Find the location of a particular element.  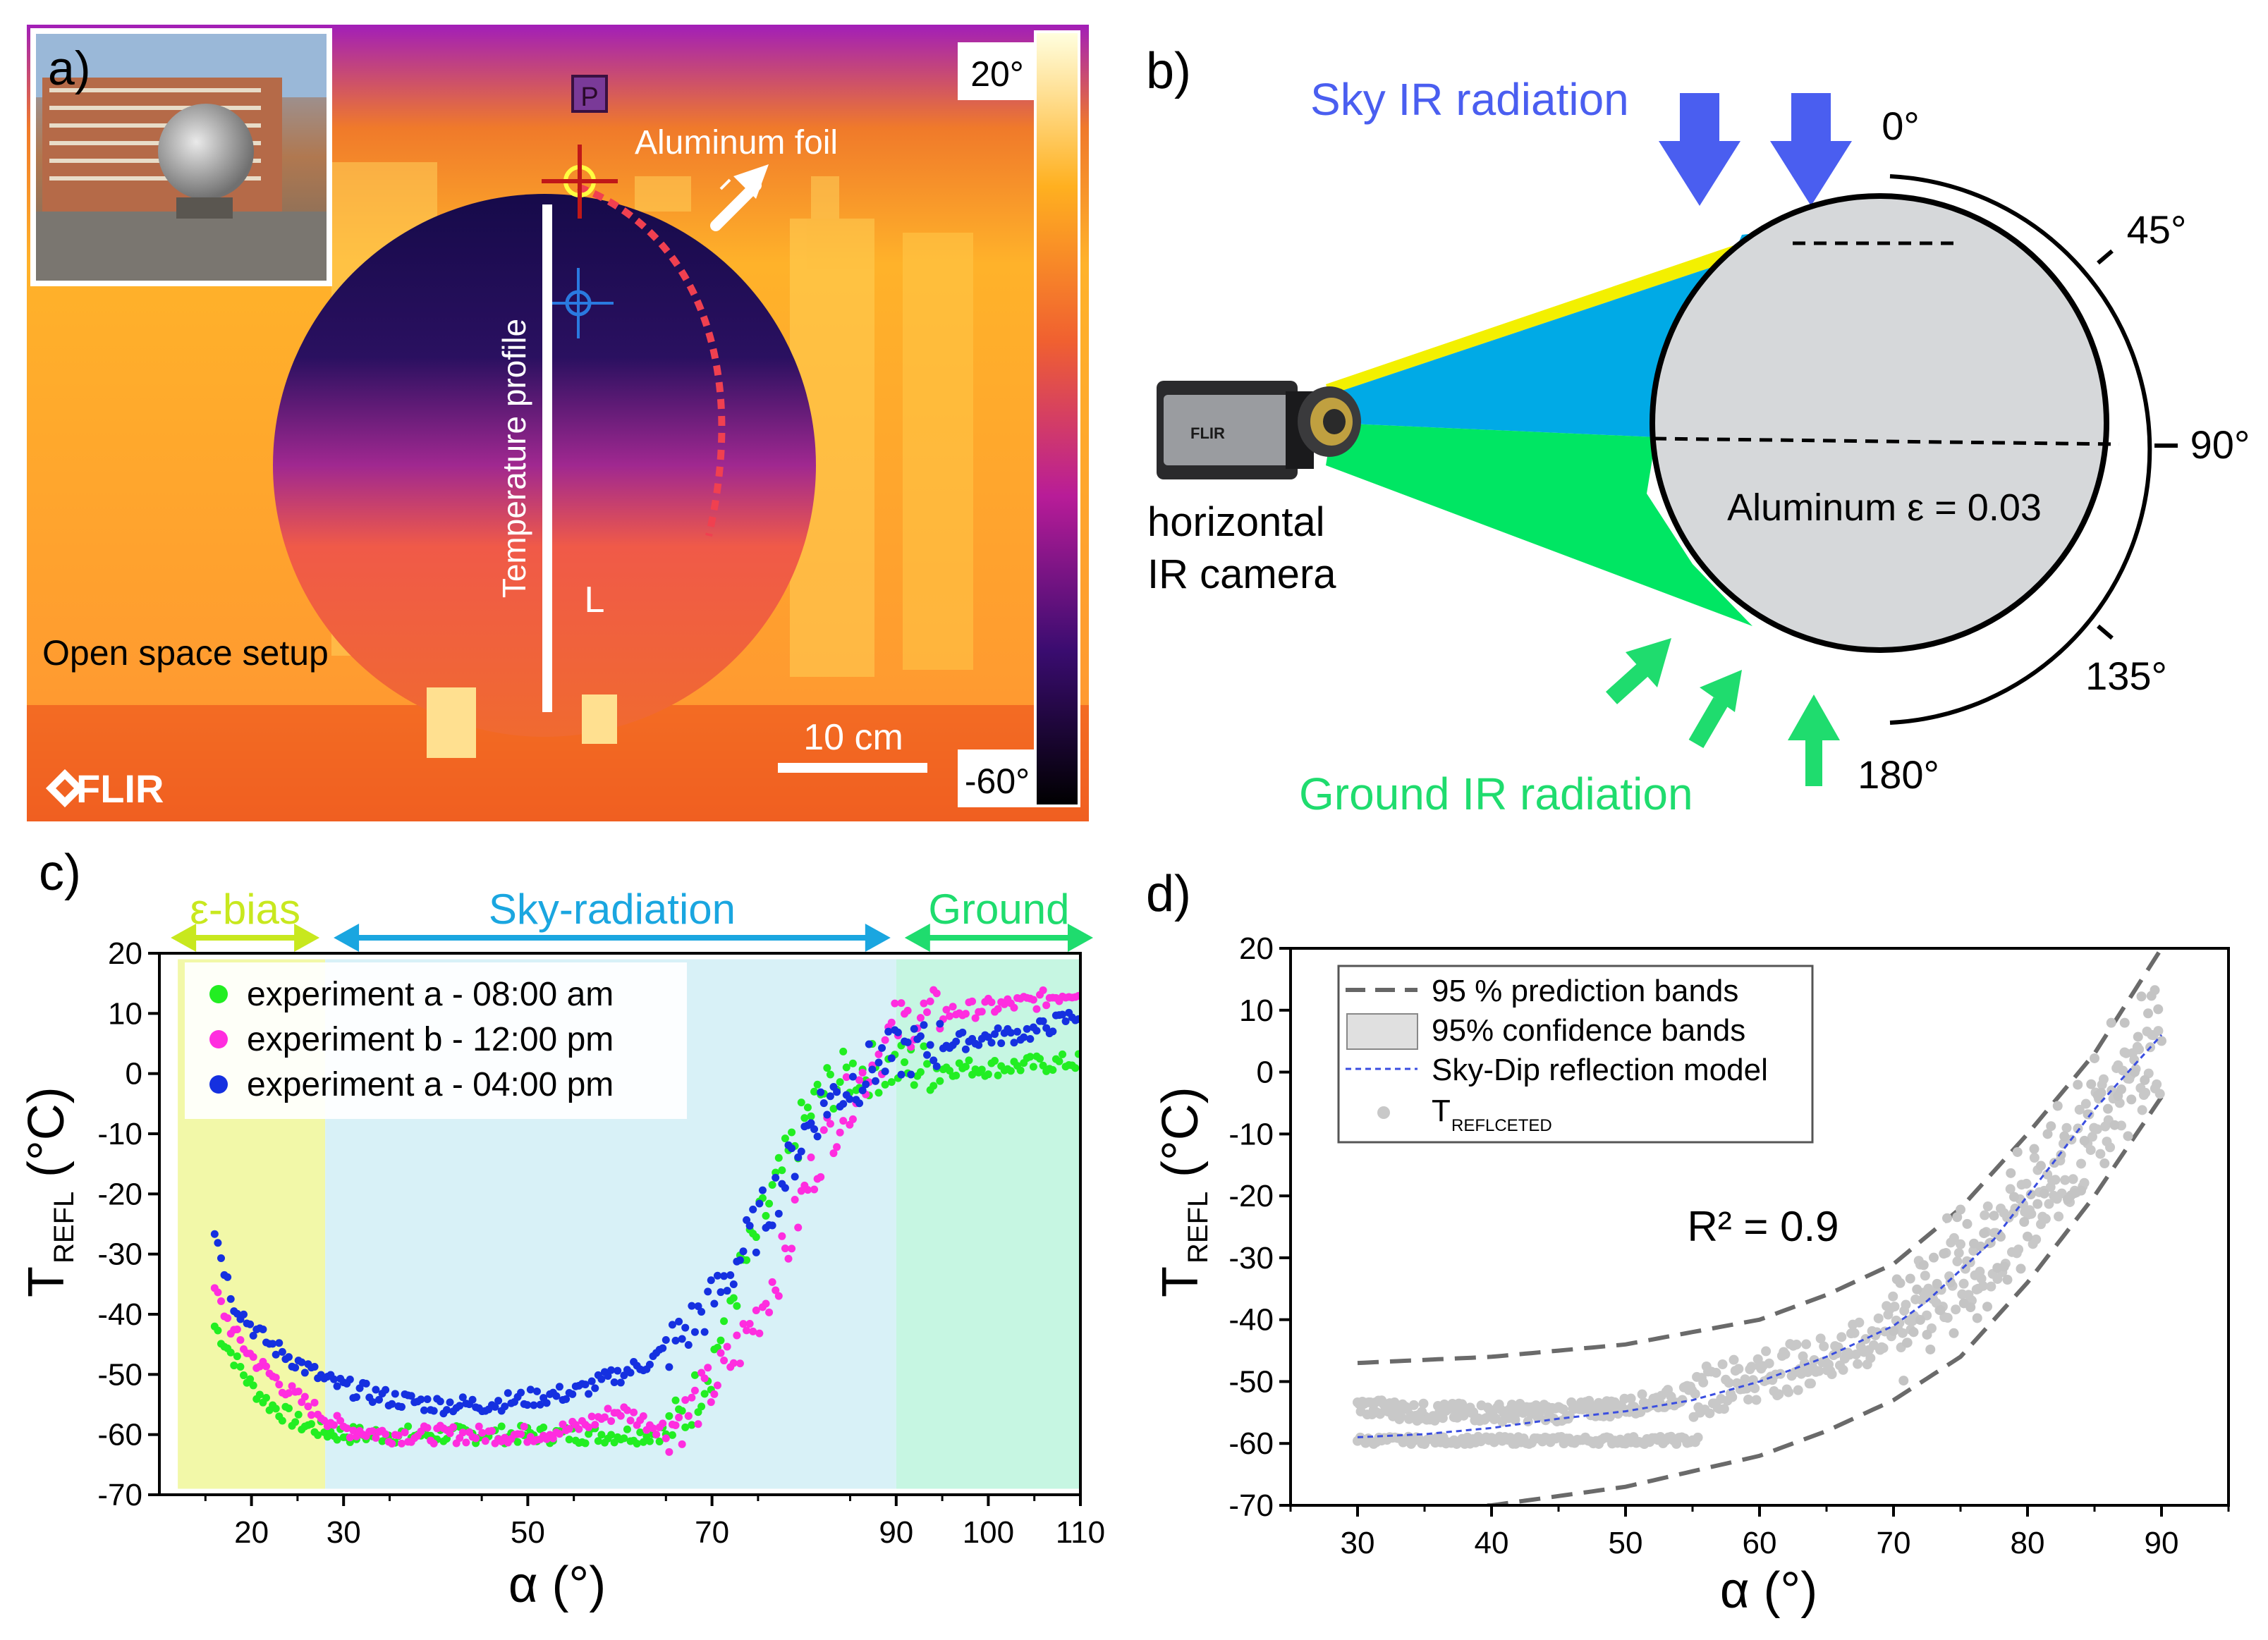

region-label-1: Sky-radiation is located at coordinates (612, 909).